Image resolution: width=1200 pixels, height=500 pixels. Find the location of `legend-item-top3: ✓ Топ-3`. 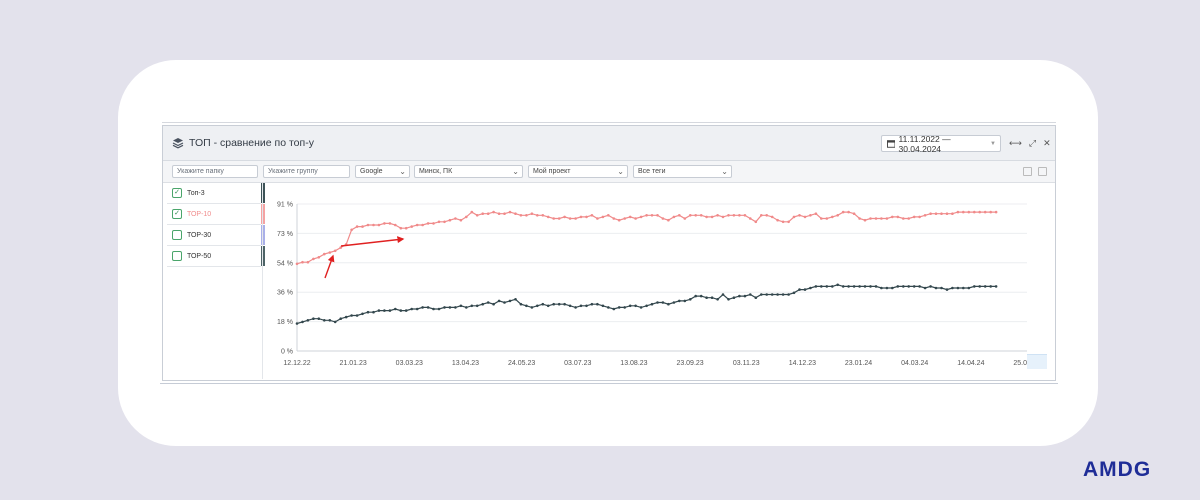

legend-item-top3: ✓ Топ-3 is located at coordinates (216, 193).